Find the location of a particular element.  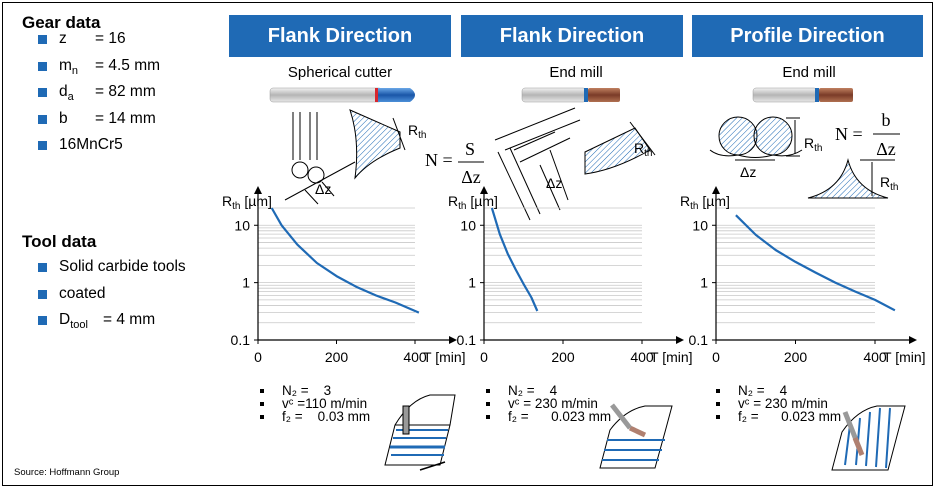

tool-data-item: coated is located at coordinates (112, 296).